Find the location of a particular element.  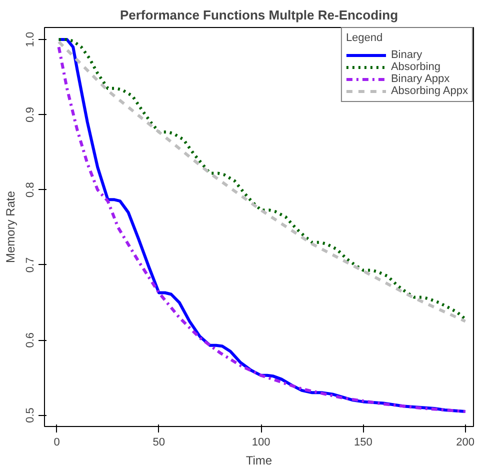

y-tick-label: 0.9 is located at coordinates (30, 114).